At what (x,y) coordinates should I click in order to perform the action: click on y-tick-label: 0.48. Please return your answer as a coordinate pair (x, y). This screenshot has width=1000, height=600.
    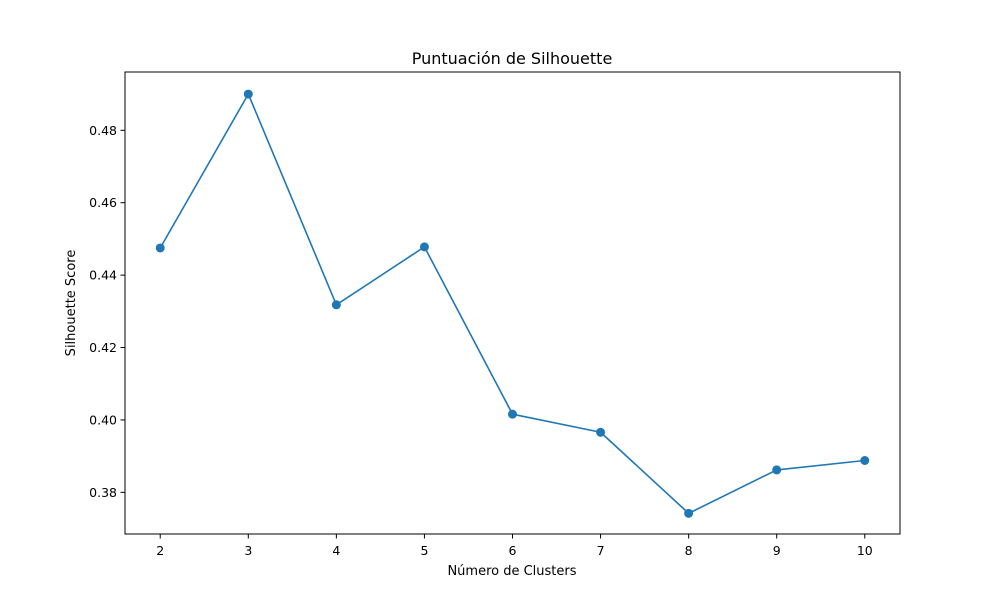
    Looking at the image, I should click on (103, 130).